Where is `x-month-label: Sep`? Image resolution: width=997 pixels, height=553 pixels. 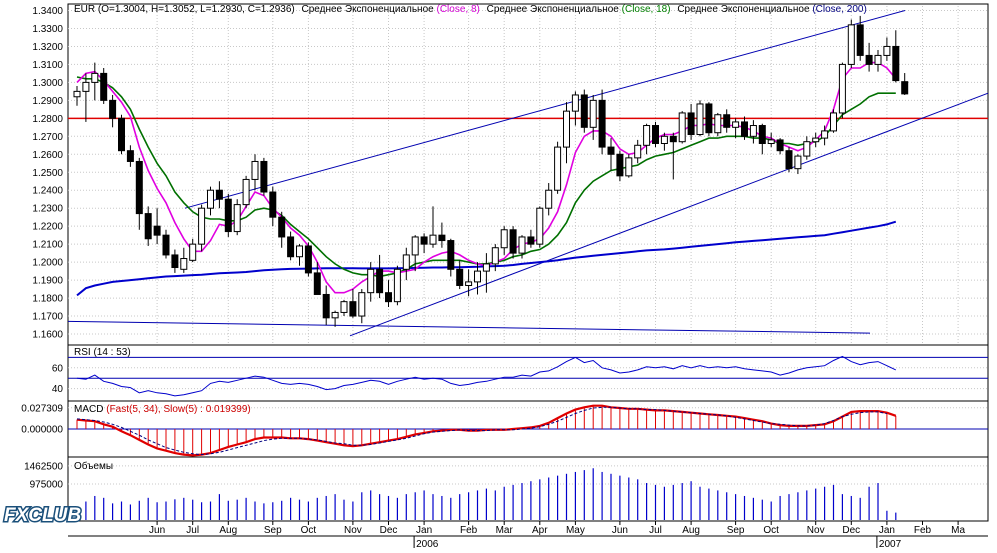
x-month-label: Sep is located at coordinates (273, 530).